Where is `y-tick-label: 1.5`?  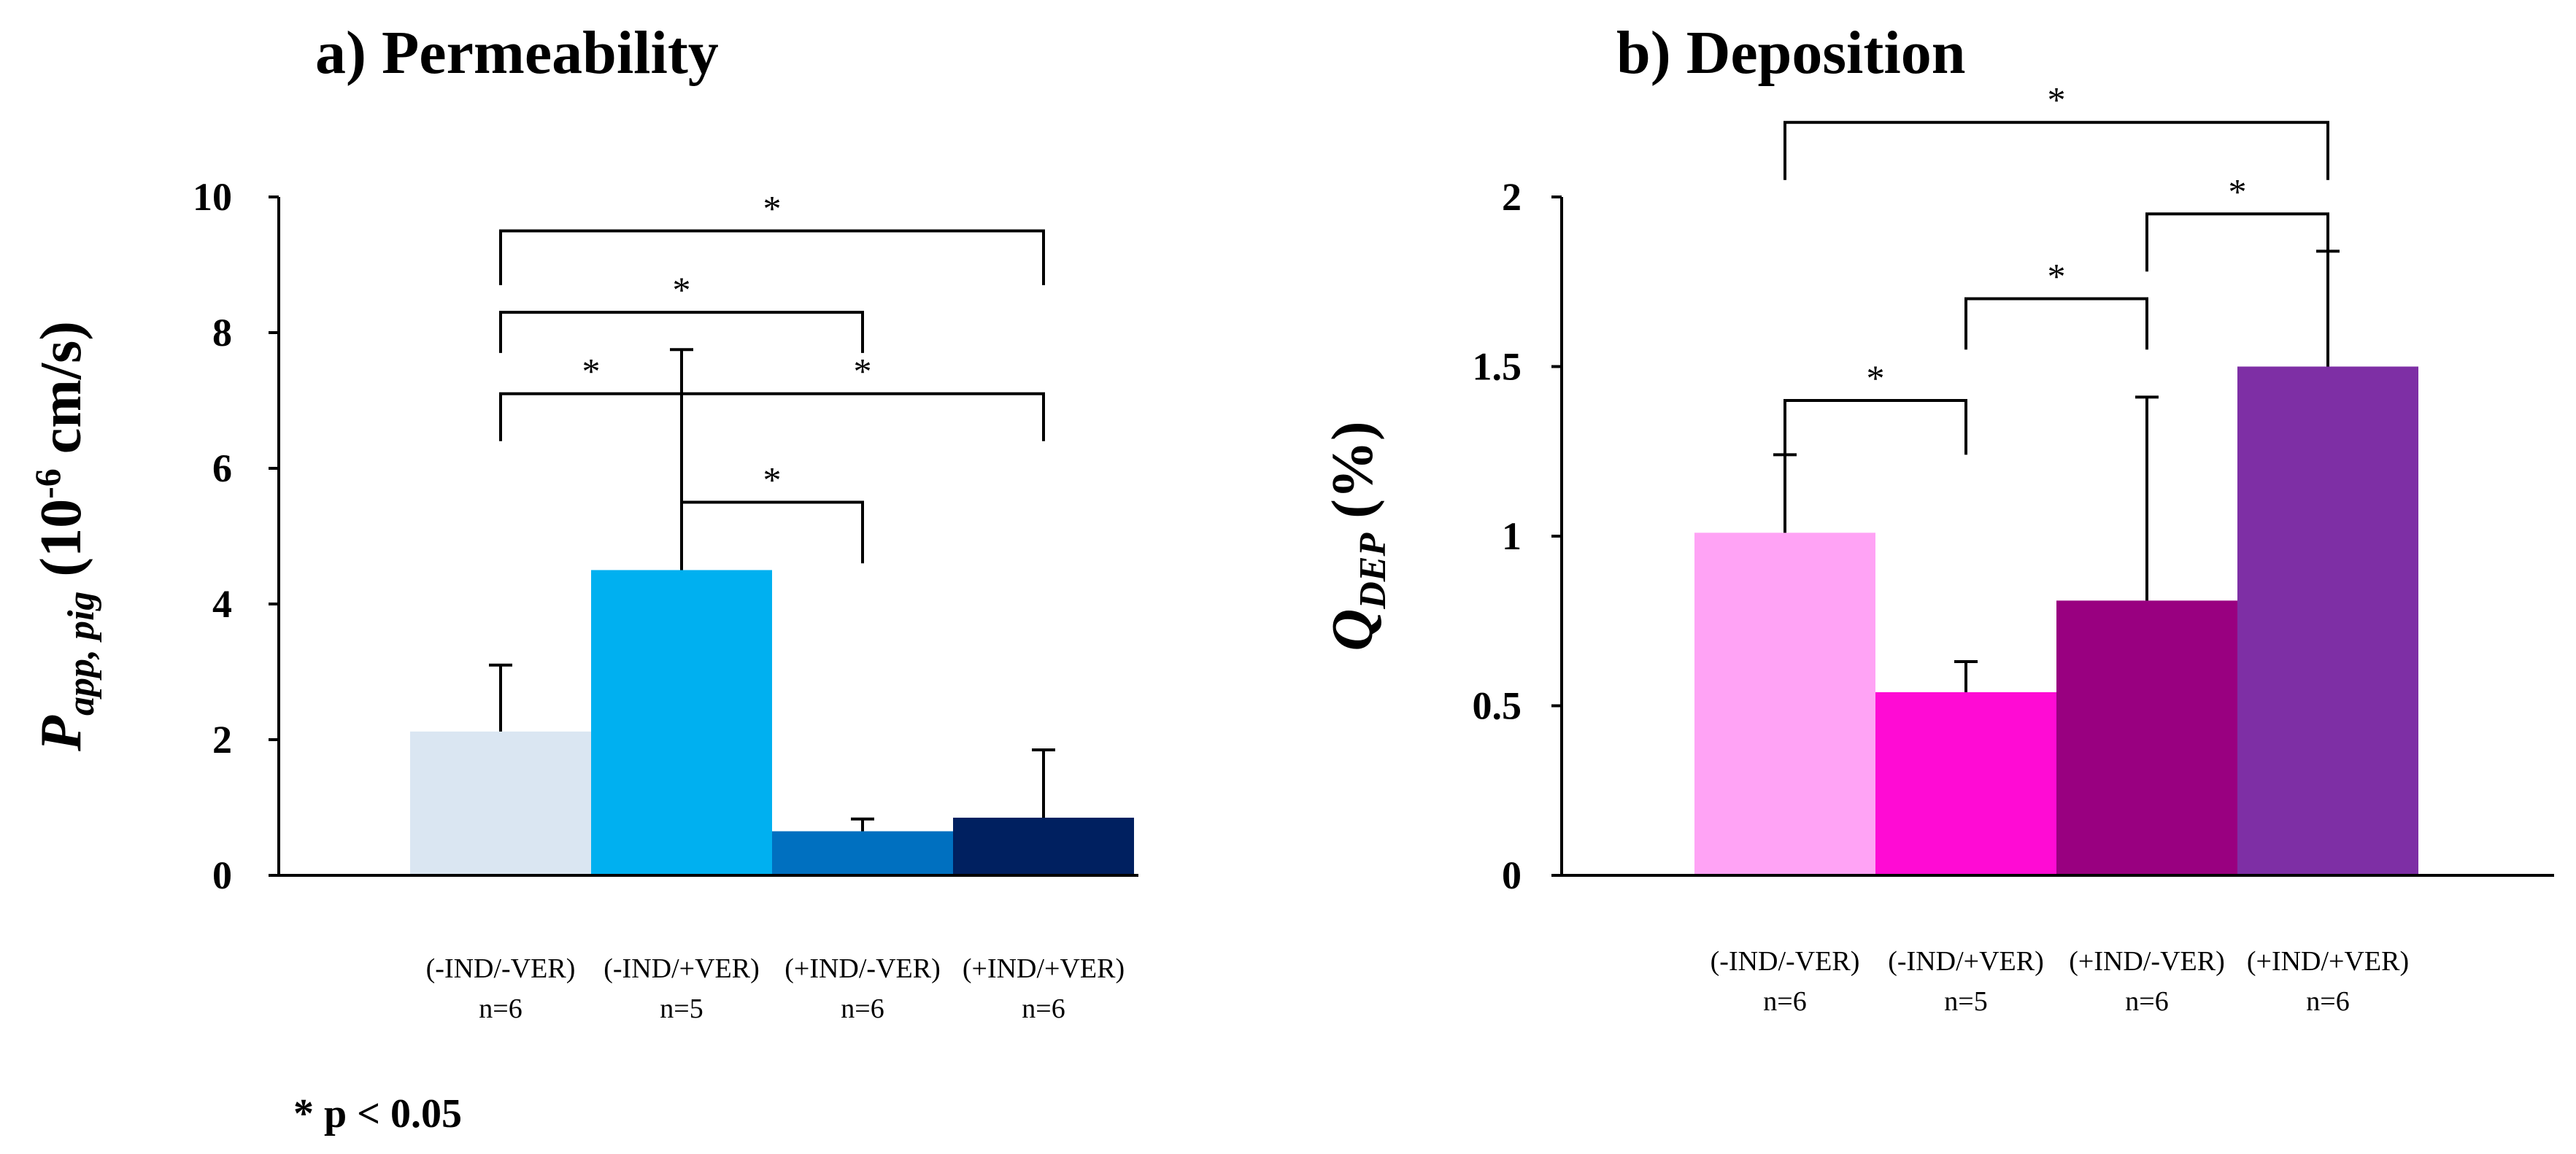 y-tick-label: 1.5 is located at coordinates (1497, 367).